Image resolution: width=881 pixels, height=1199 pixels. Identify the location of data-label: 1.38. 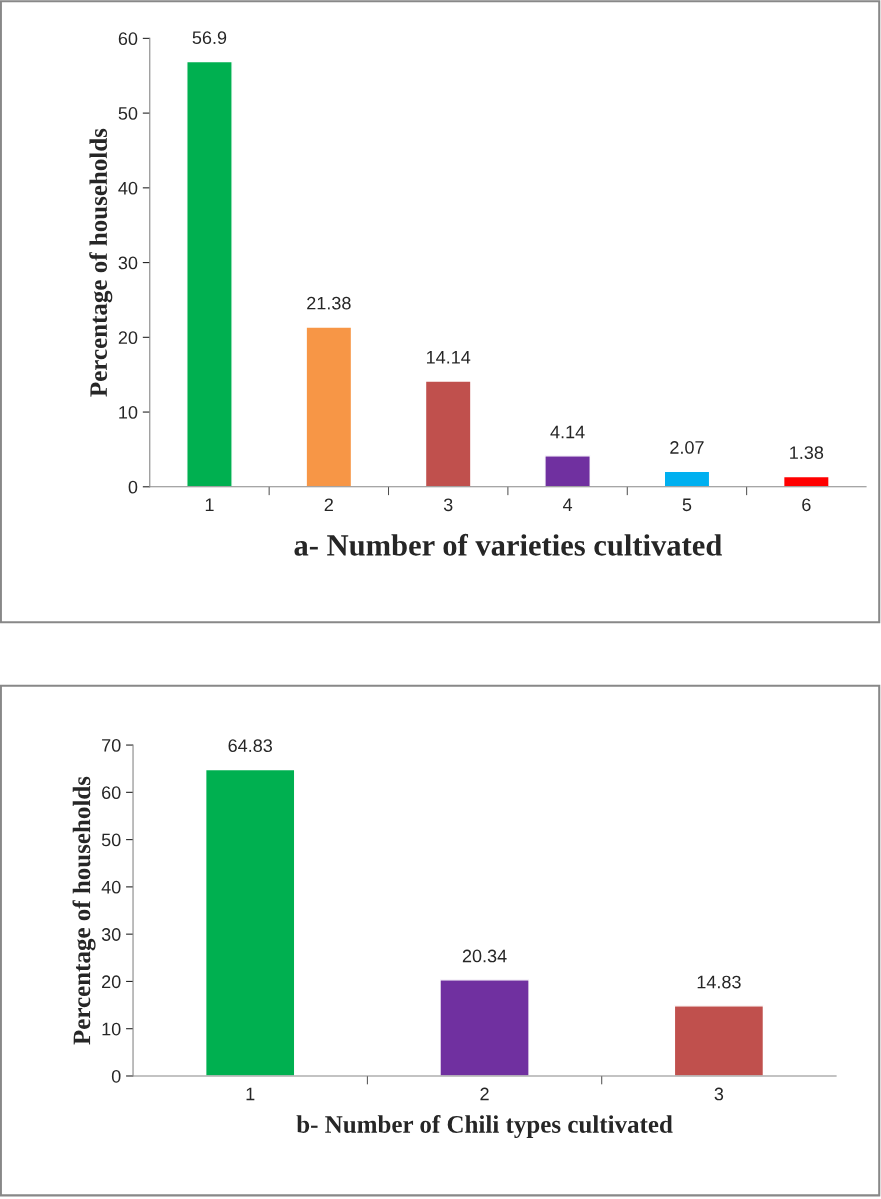
(807, 453).